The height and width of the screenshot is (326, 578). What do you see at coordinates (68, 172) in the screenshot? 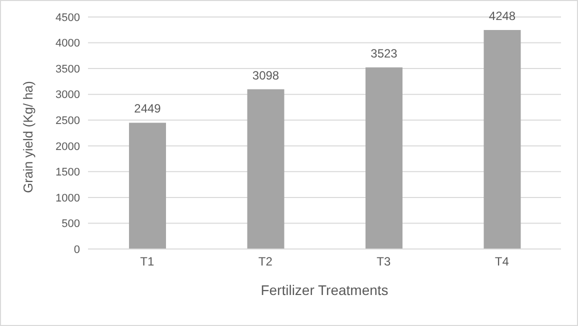
I see `y-tick-label: 1500` at bounding box center [68, 172].